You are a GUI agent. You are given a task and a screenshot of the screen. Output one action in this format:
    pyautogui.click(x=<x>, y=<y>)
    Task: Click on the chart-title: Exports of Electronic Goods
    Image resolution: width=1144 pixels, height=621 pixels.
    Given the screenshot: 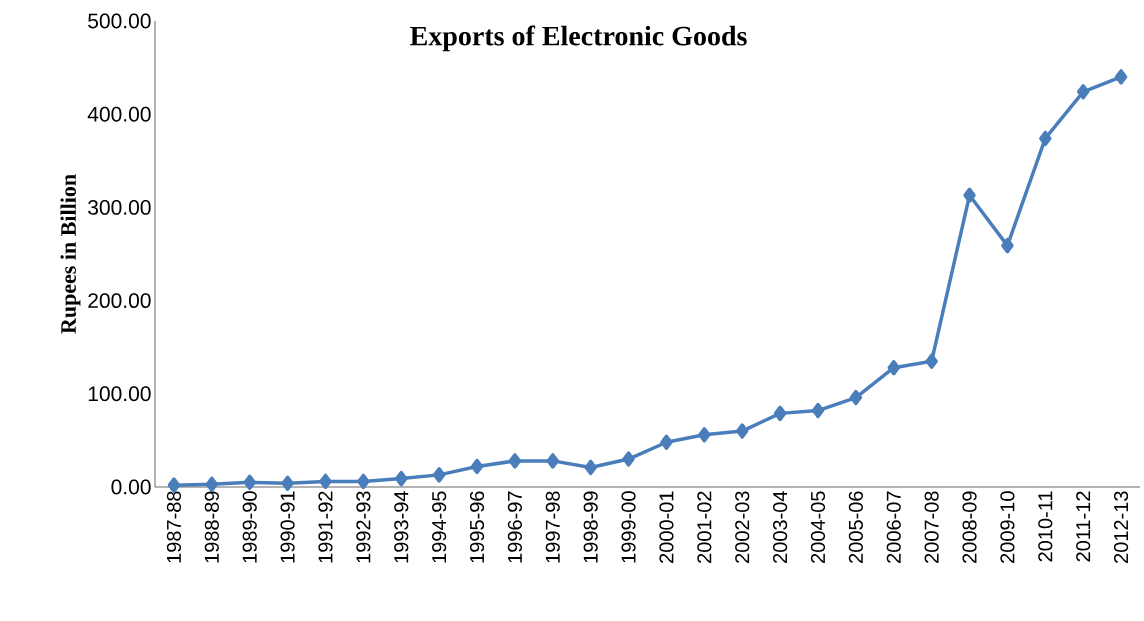 What is the action you would take?
    pyautogui.click(x=578, y=38)
    